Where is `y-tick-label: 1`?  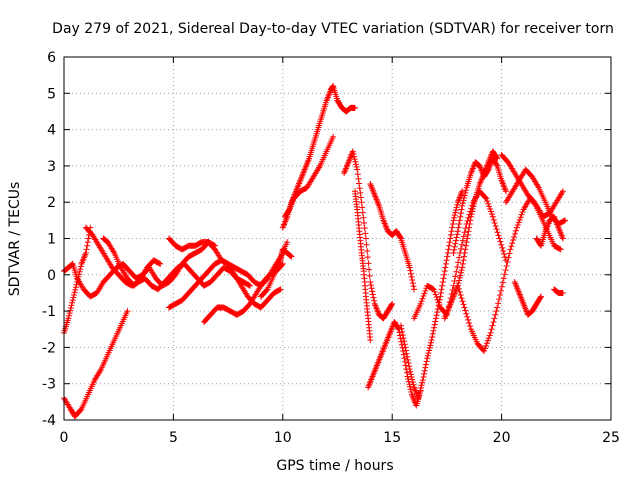 y-tick-label: 1 is located at coordinates (51, 240).